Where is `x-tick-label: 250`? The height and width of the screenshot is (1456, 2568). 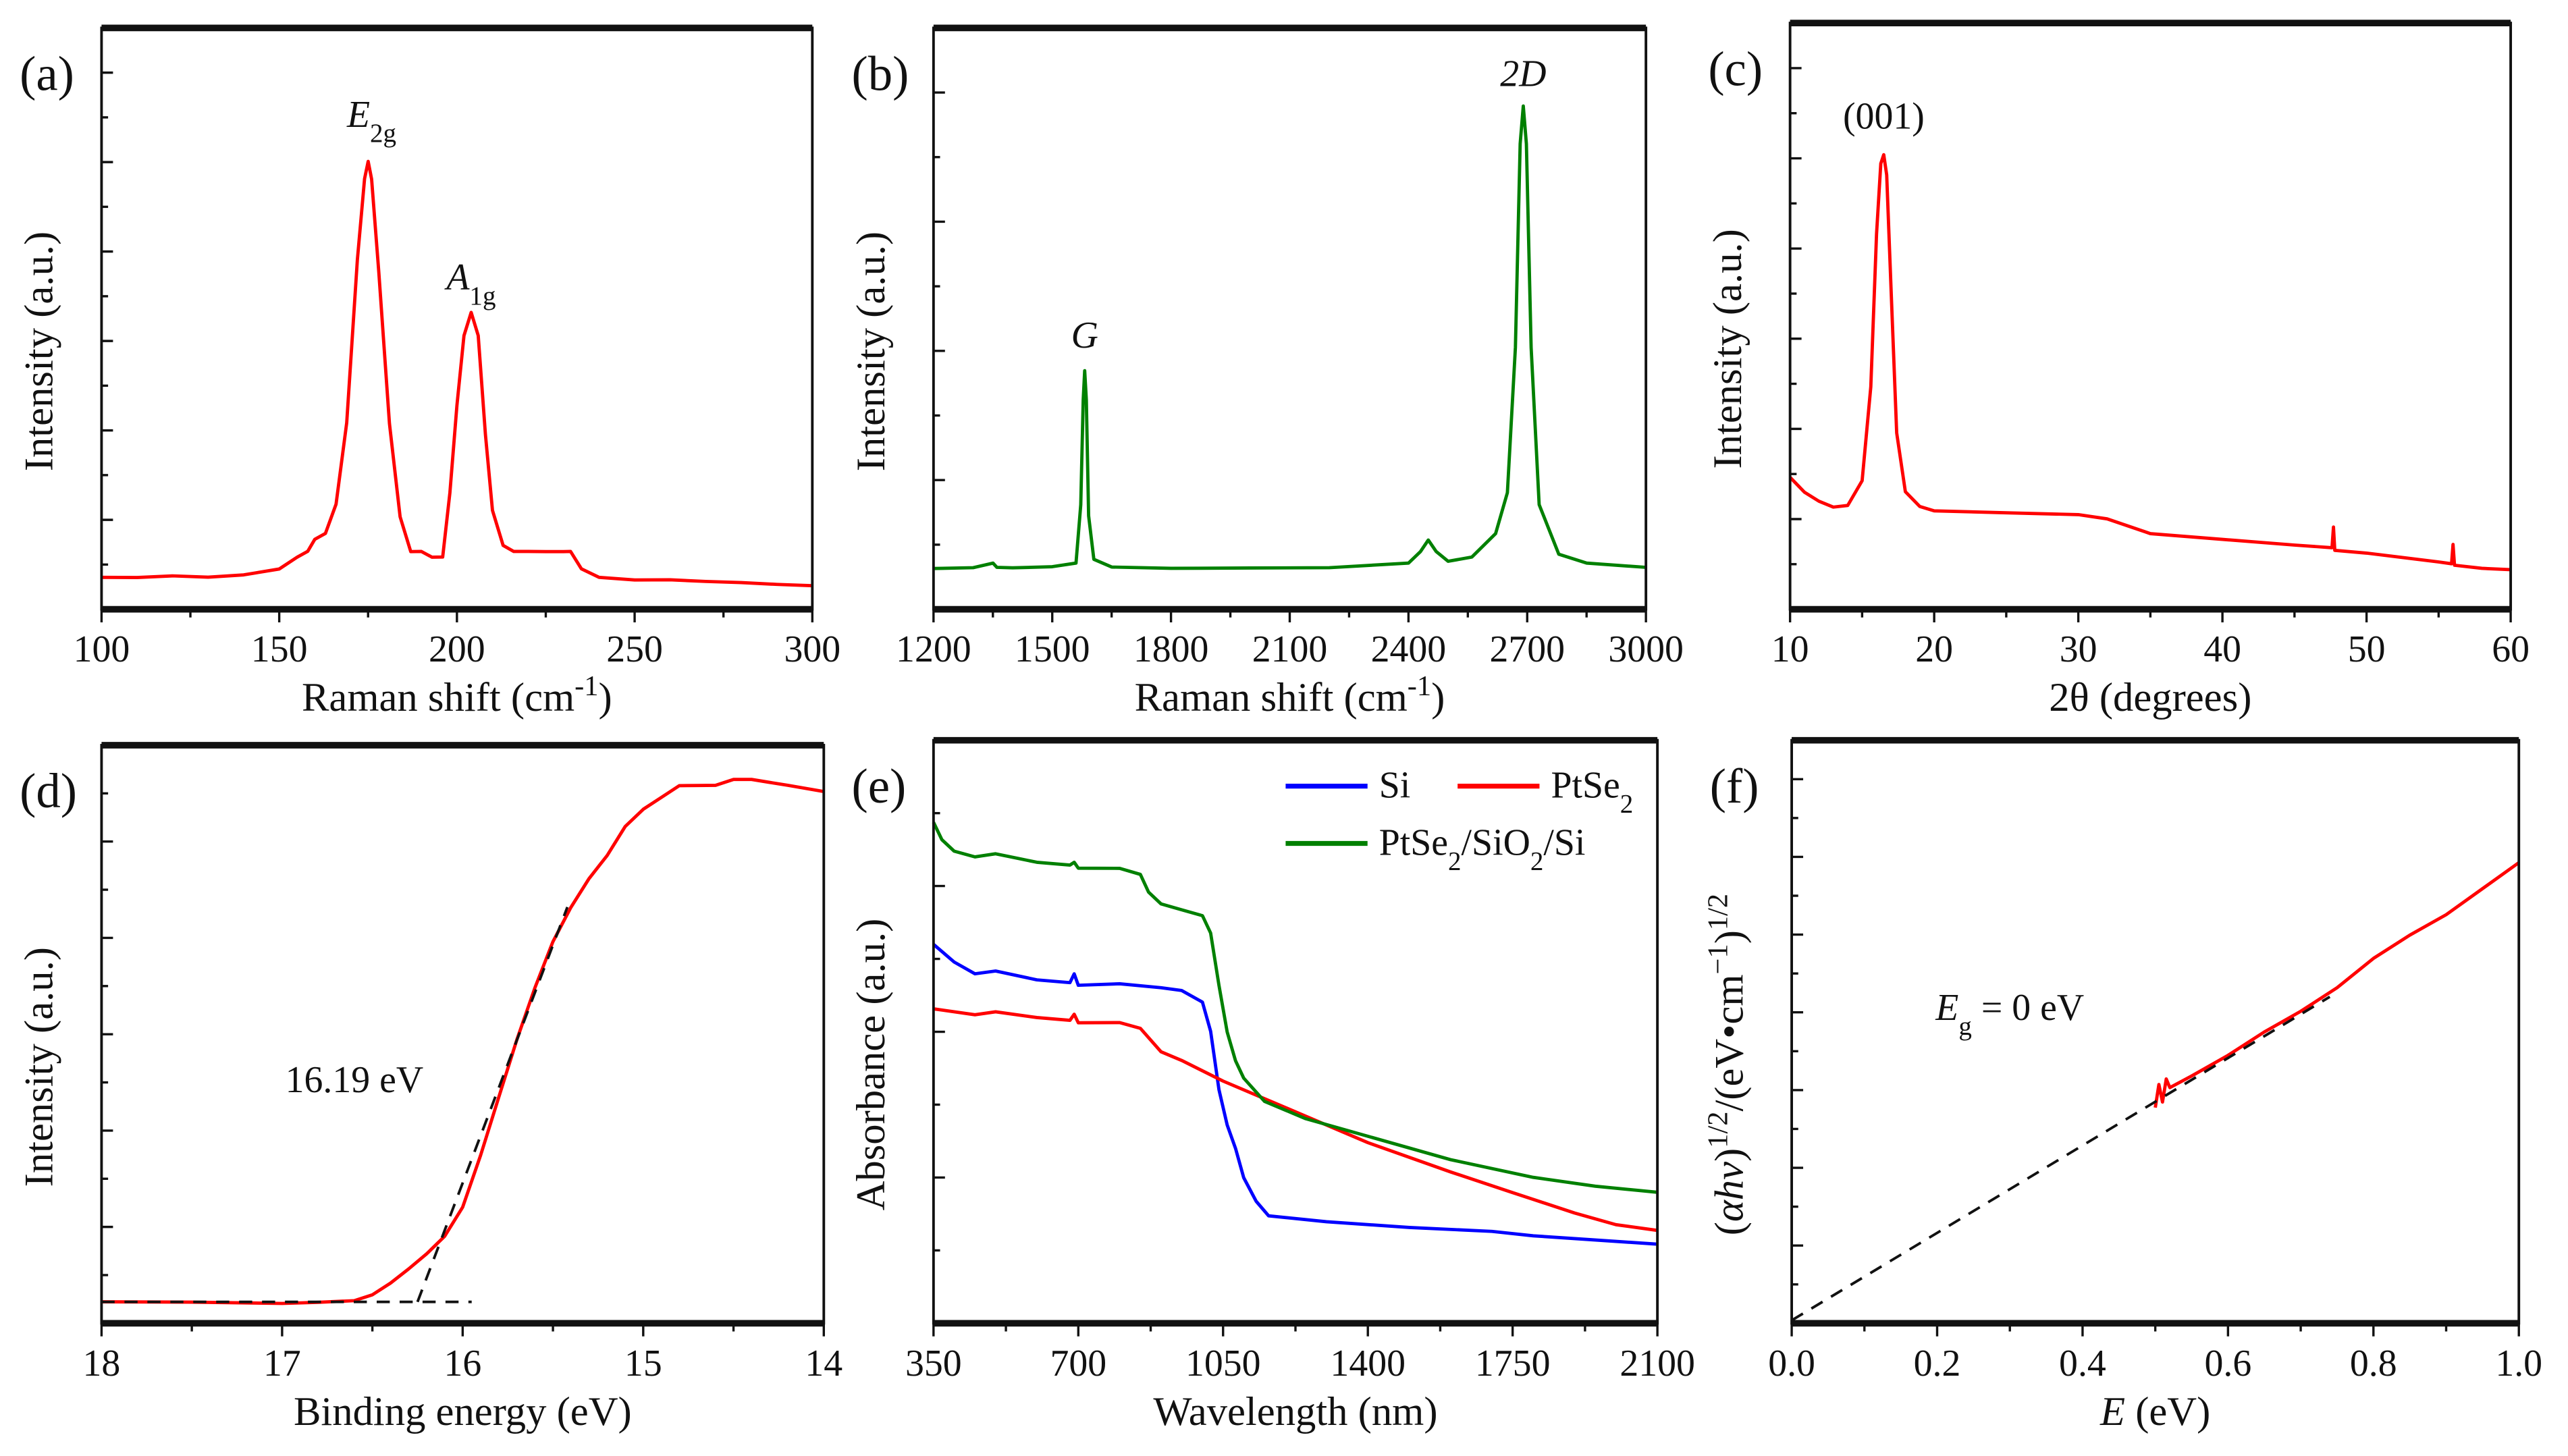
x-tick-label: 250 is located at coordinates (634, 649).